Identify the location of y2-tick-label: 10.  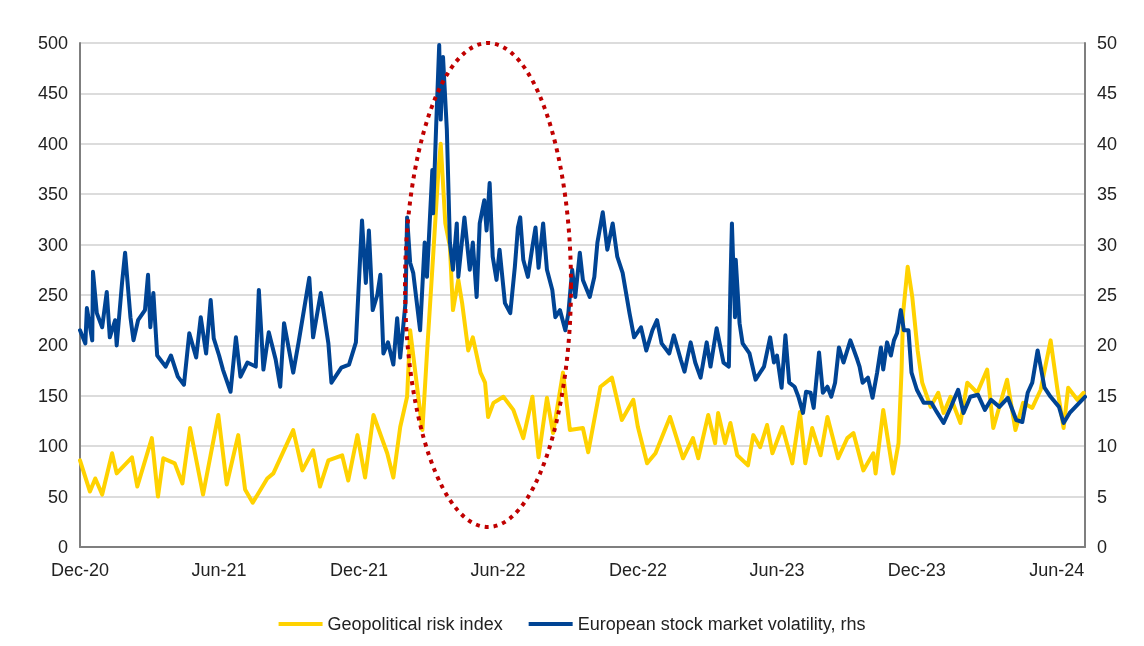
(1107, 446).